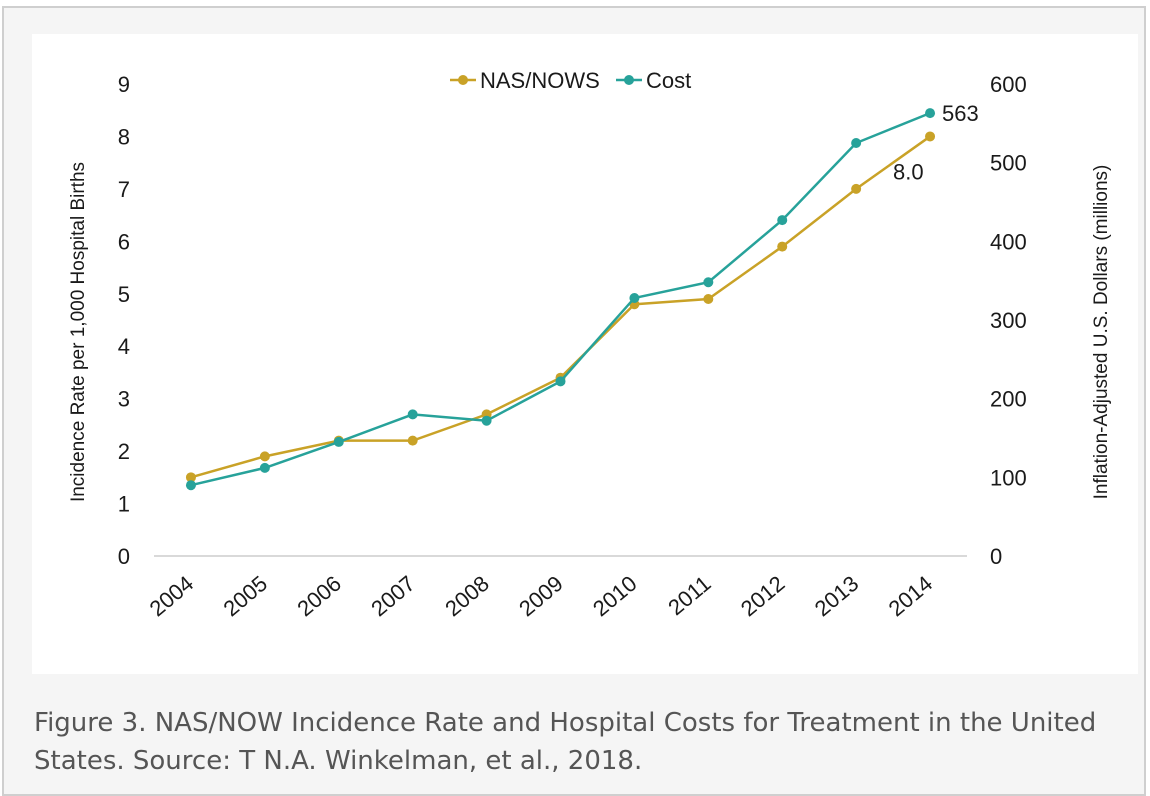 Image resolution: width=1150 pixels, height=796 pixels. Describe the element at coordinates (246, 596) in the screenshot. I see `x-tick-label: 2005` at that location.